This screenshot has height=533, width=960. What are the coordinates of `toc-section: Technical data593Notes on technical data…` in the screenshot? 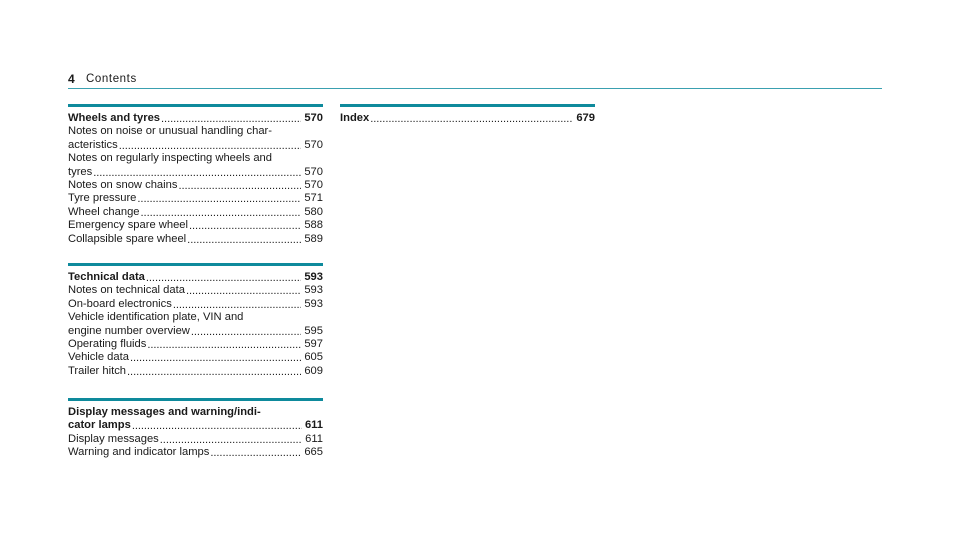 It's located at (195, 320).